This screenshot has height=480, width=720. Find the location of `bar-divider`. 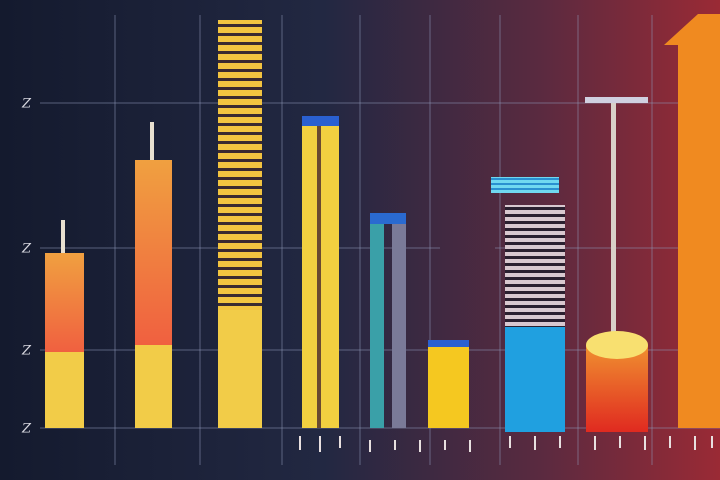

bar-divider is located at coordinates (319, 277).